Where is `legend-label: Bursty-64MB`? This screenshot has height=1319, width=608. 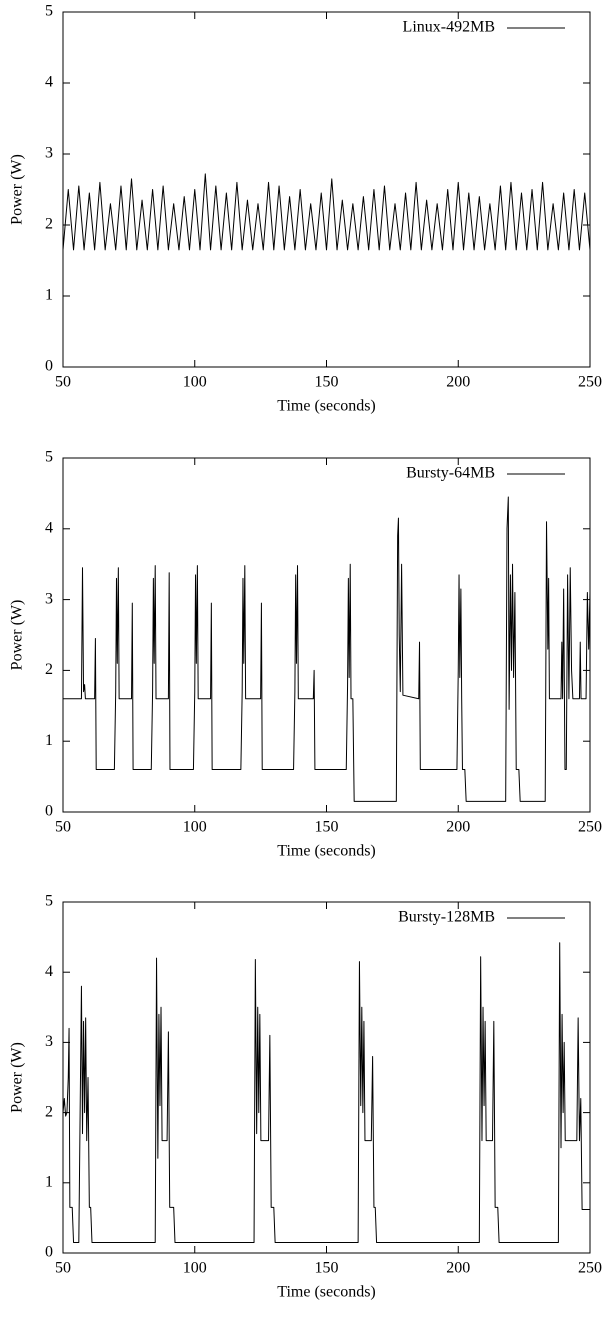
legend-label: Bursty-64MB is located at coordinates (450, 473).